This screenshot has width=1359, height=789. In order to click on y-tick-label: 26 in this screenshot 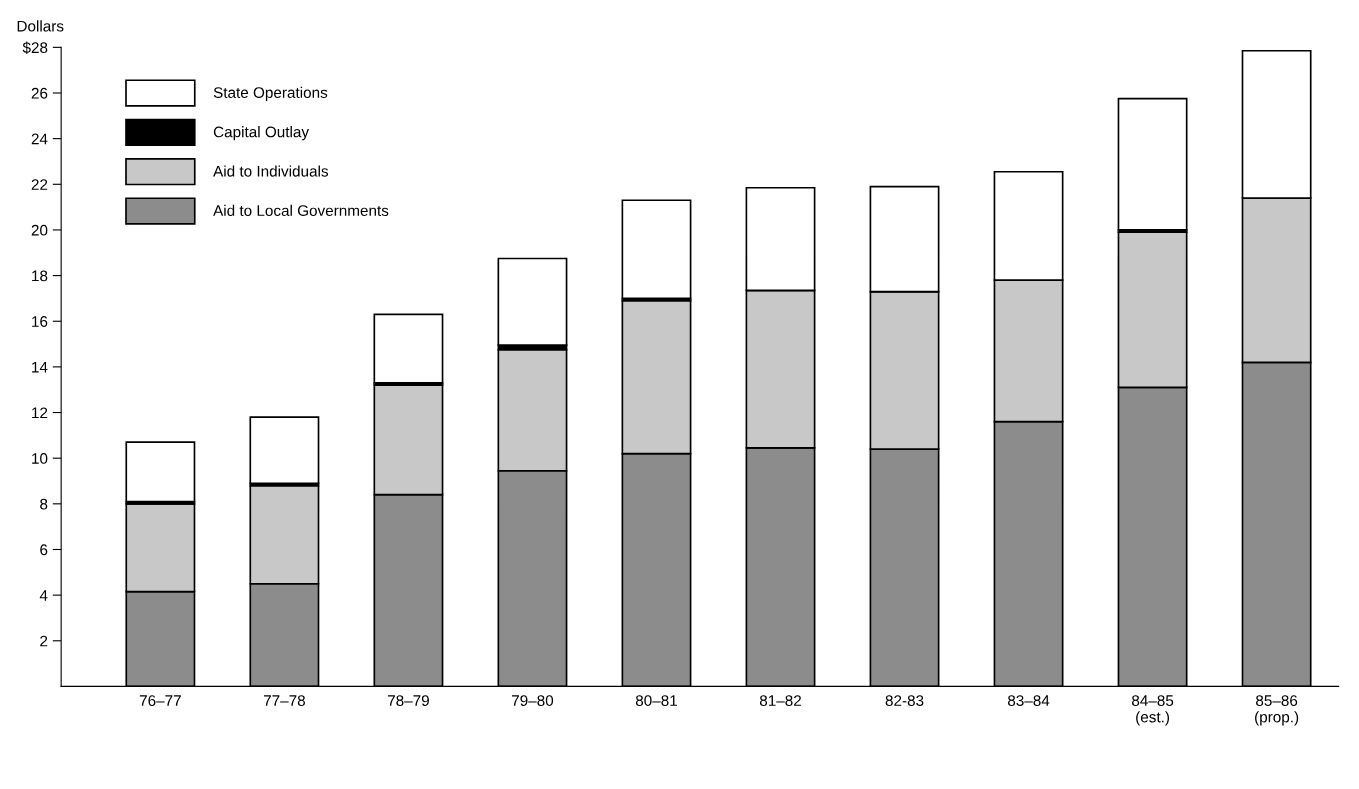, I will do `click(39, 93)`.